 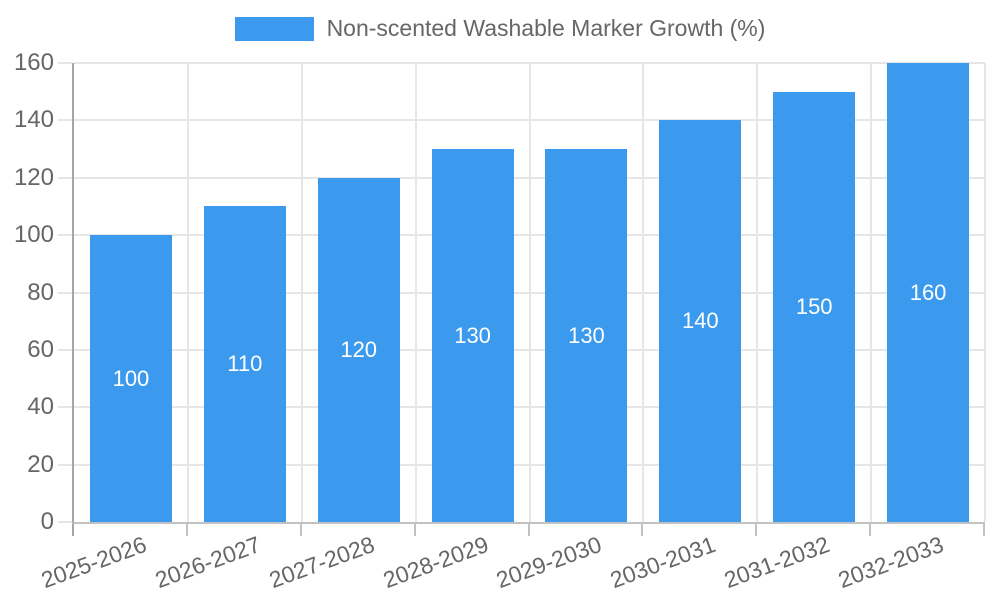 What do you see at coordinates (93, 562) in the screenshot?
I see `x-axis-tick-label: 2025-2026` at bounding box center [93, 562].